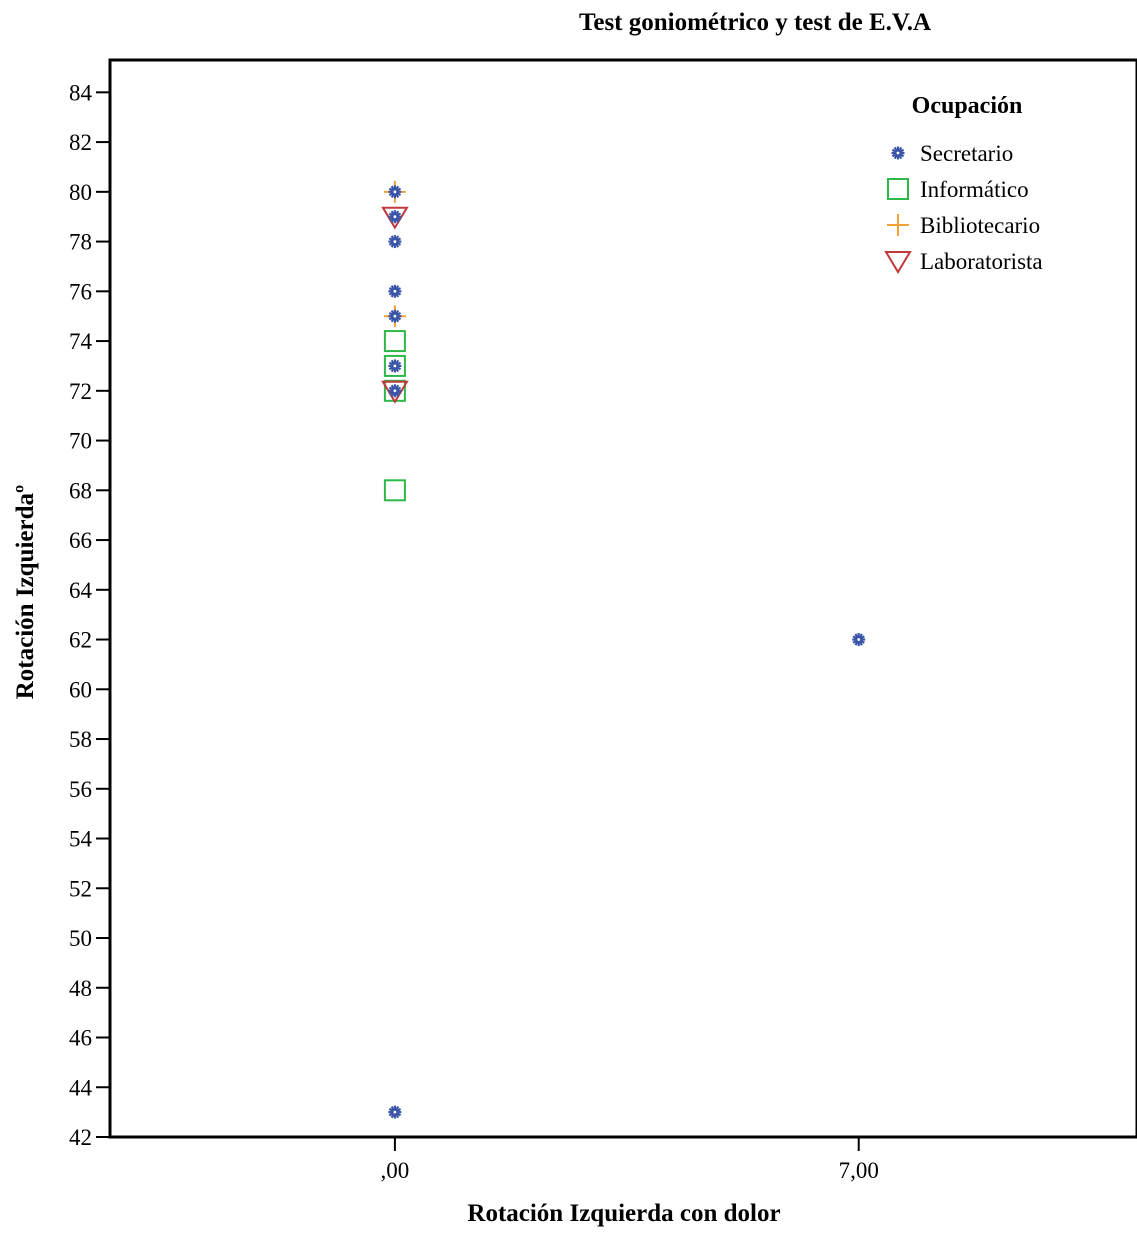 The height and width of the screenshot is (1241, 1137). What do you see at coordinates (80, 291) in the screenshot?
I see `y-tick-label: 76` at bounding box center [80, 291].